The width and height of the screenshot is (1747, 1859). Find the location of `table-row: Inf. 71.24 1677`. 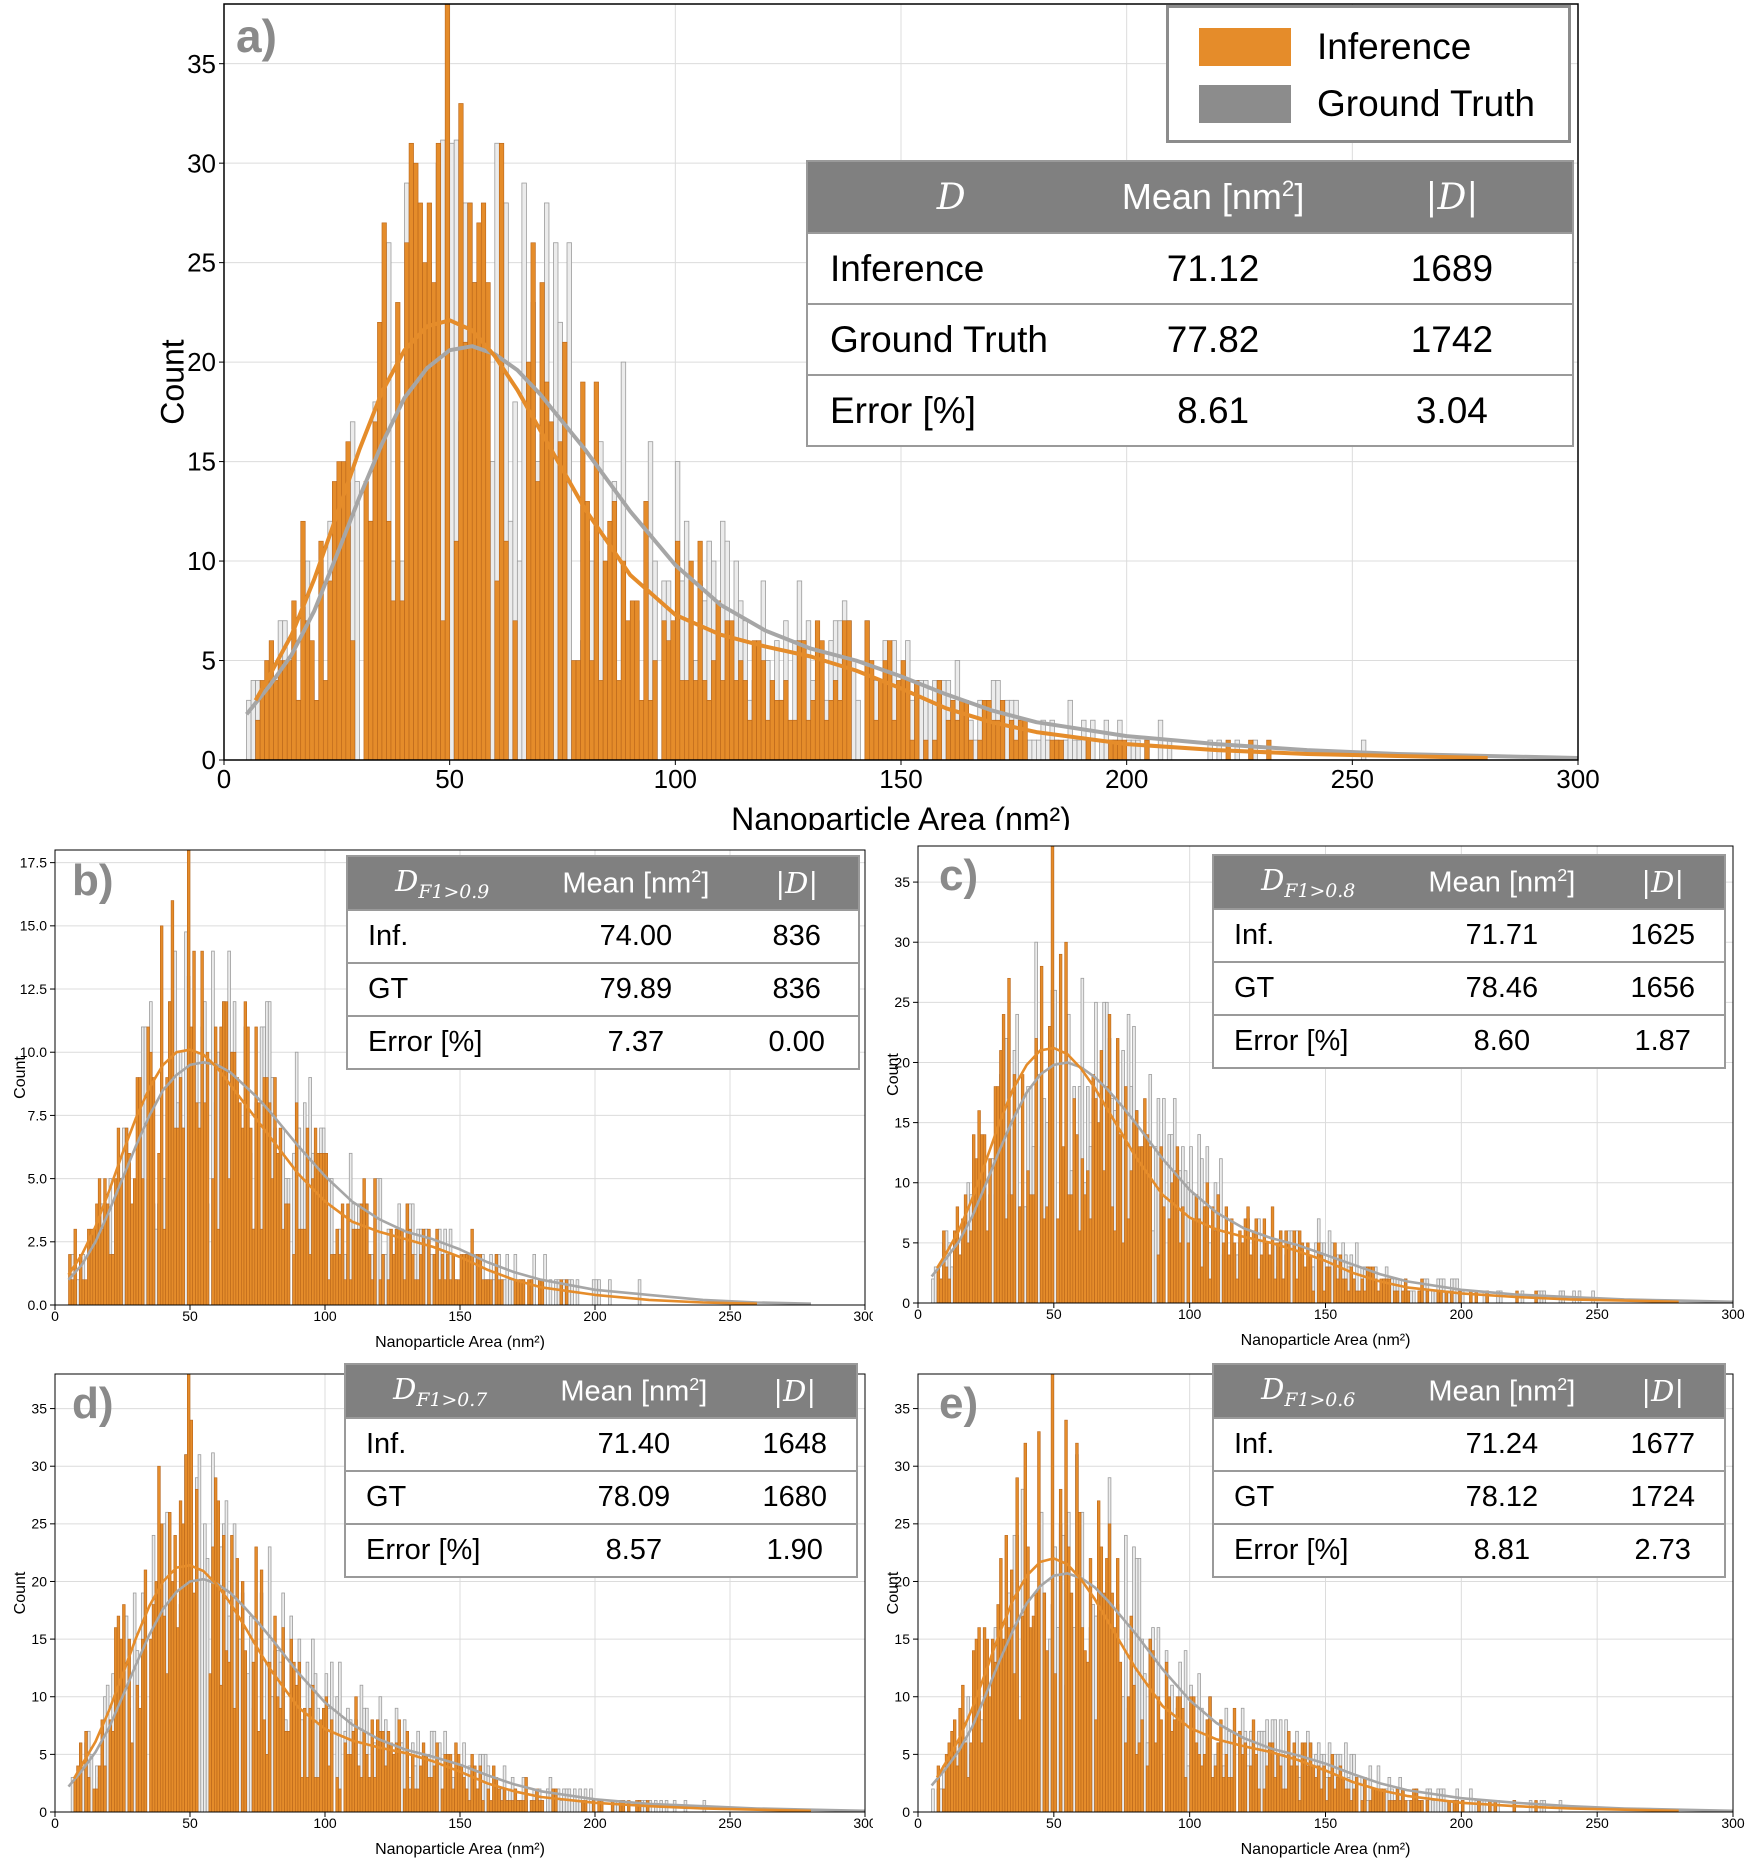

table-row: Inf. 71.24 1677 is located at coordinates (1469, 1444).